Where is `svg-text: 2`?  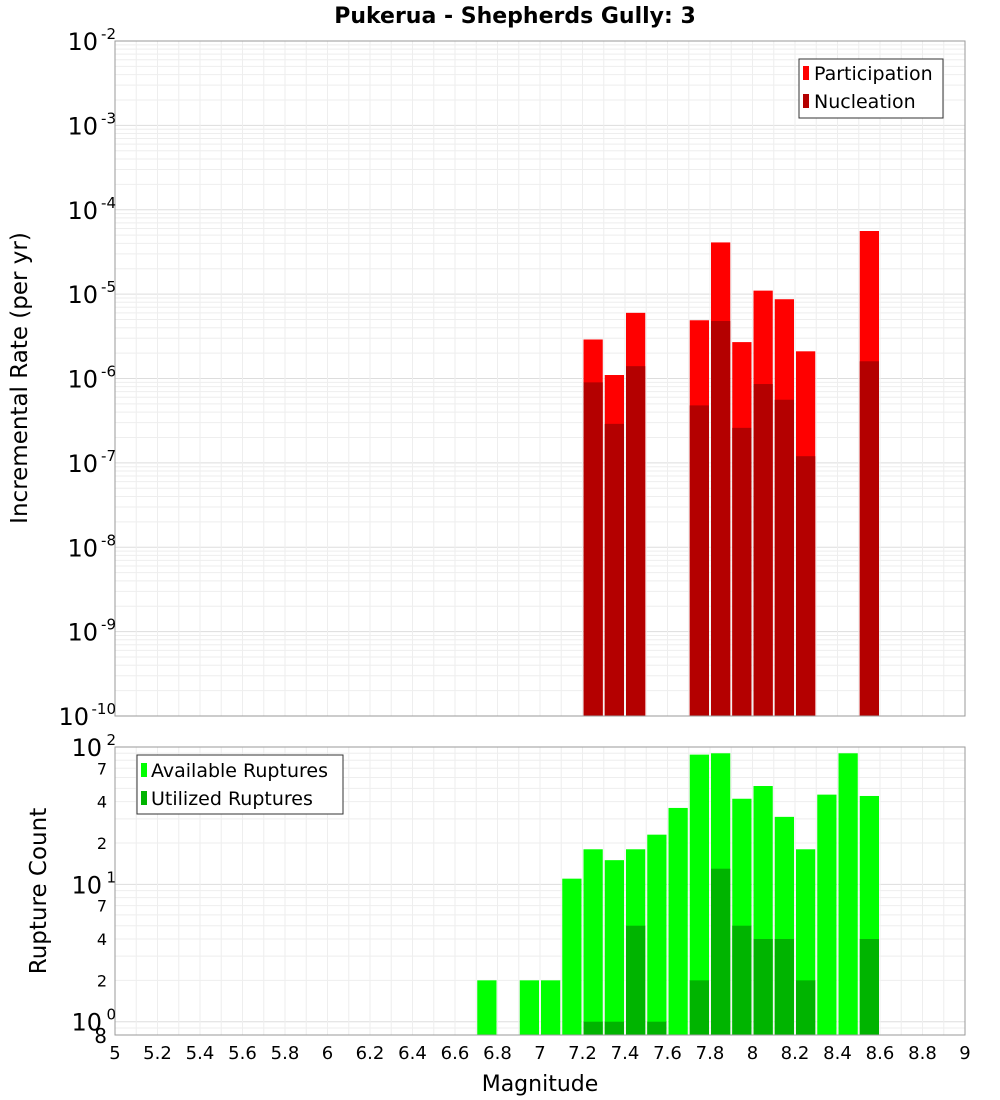
svg-text: 2 is located at coordinates (111, 740).